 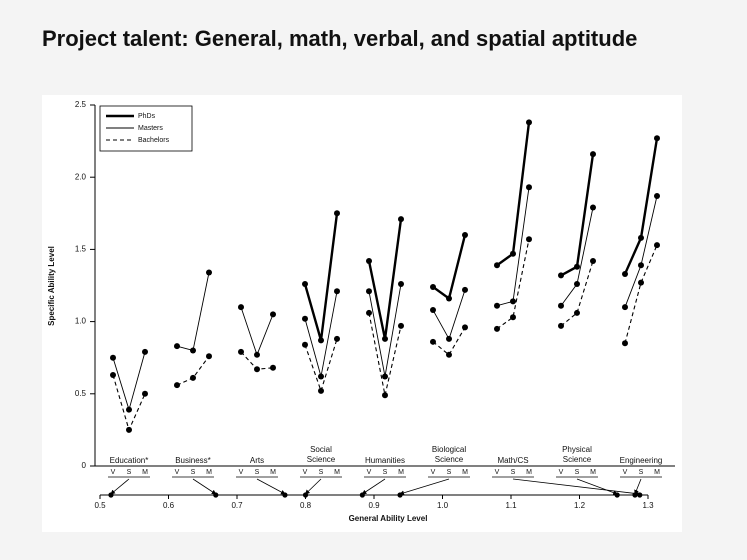 What do you see at coordinates (237, 505) in the screenshot?
I see `x-tick-label: 0.7` at bounding box center [237, 505].